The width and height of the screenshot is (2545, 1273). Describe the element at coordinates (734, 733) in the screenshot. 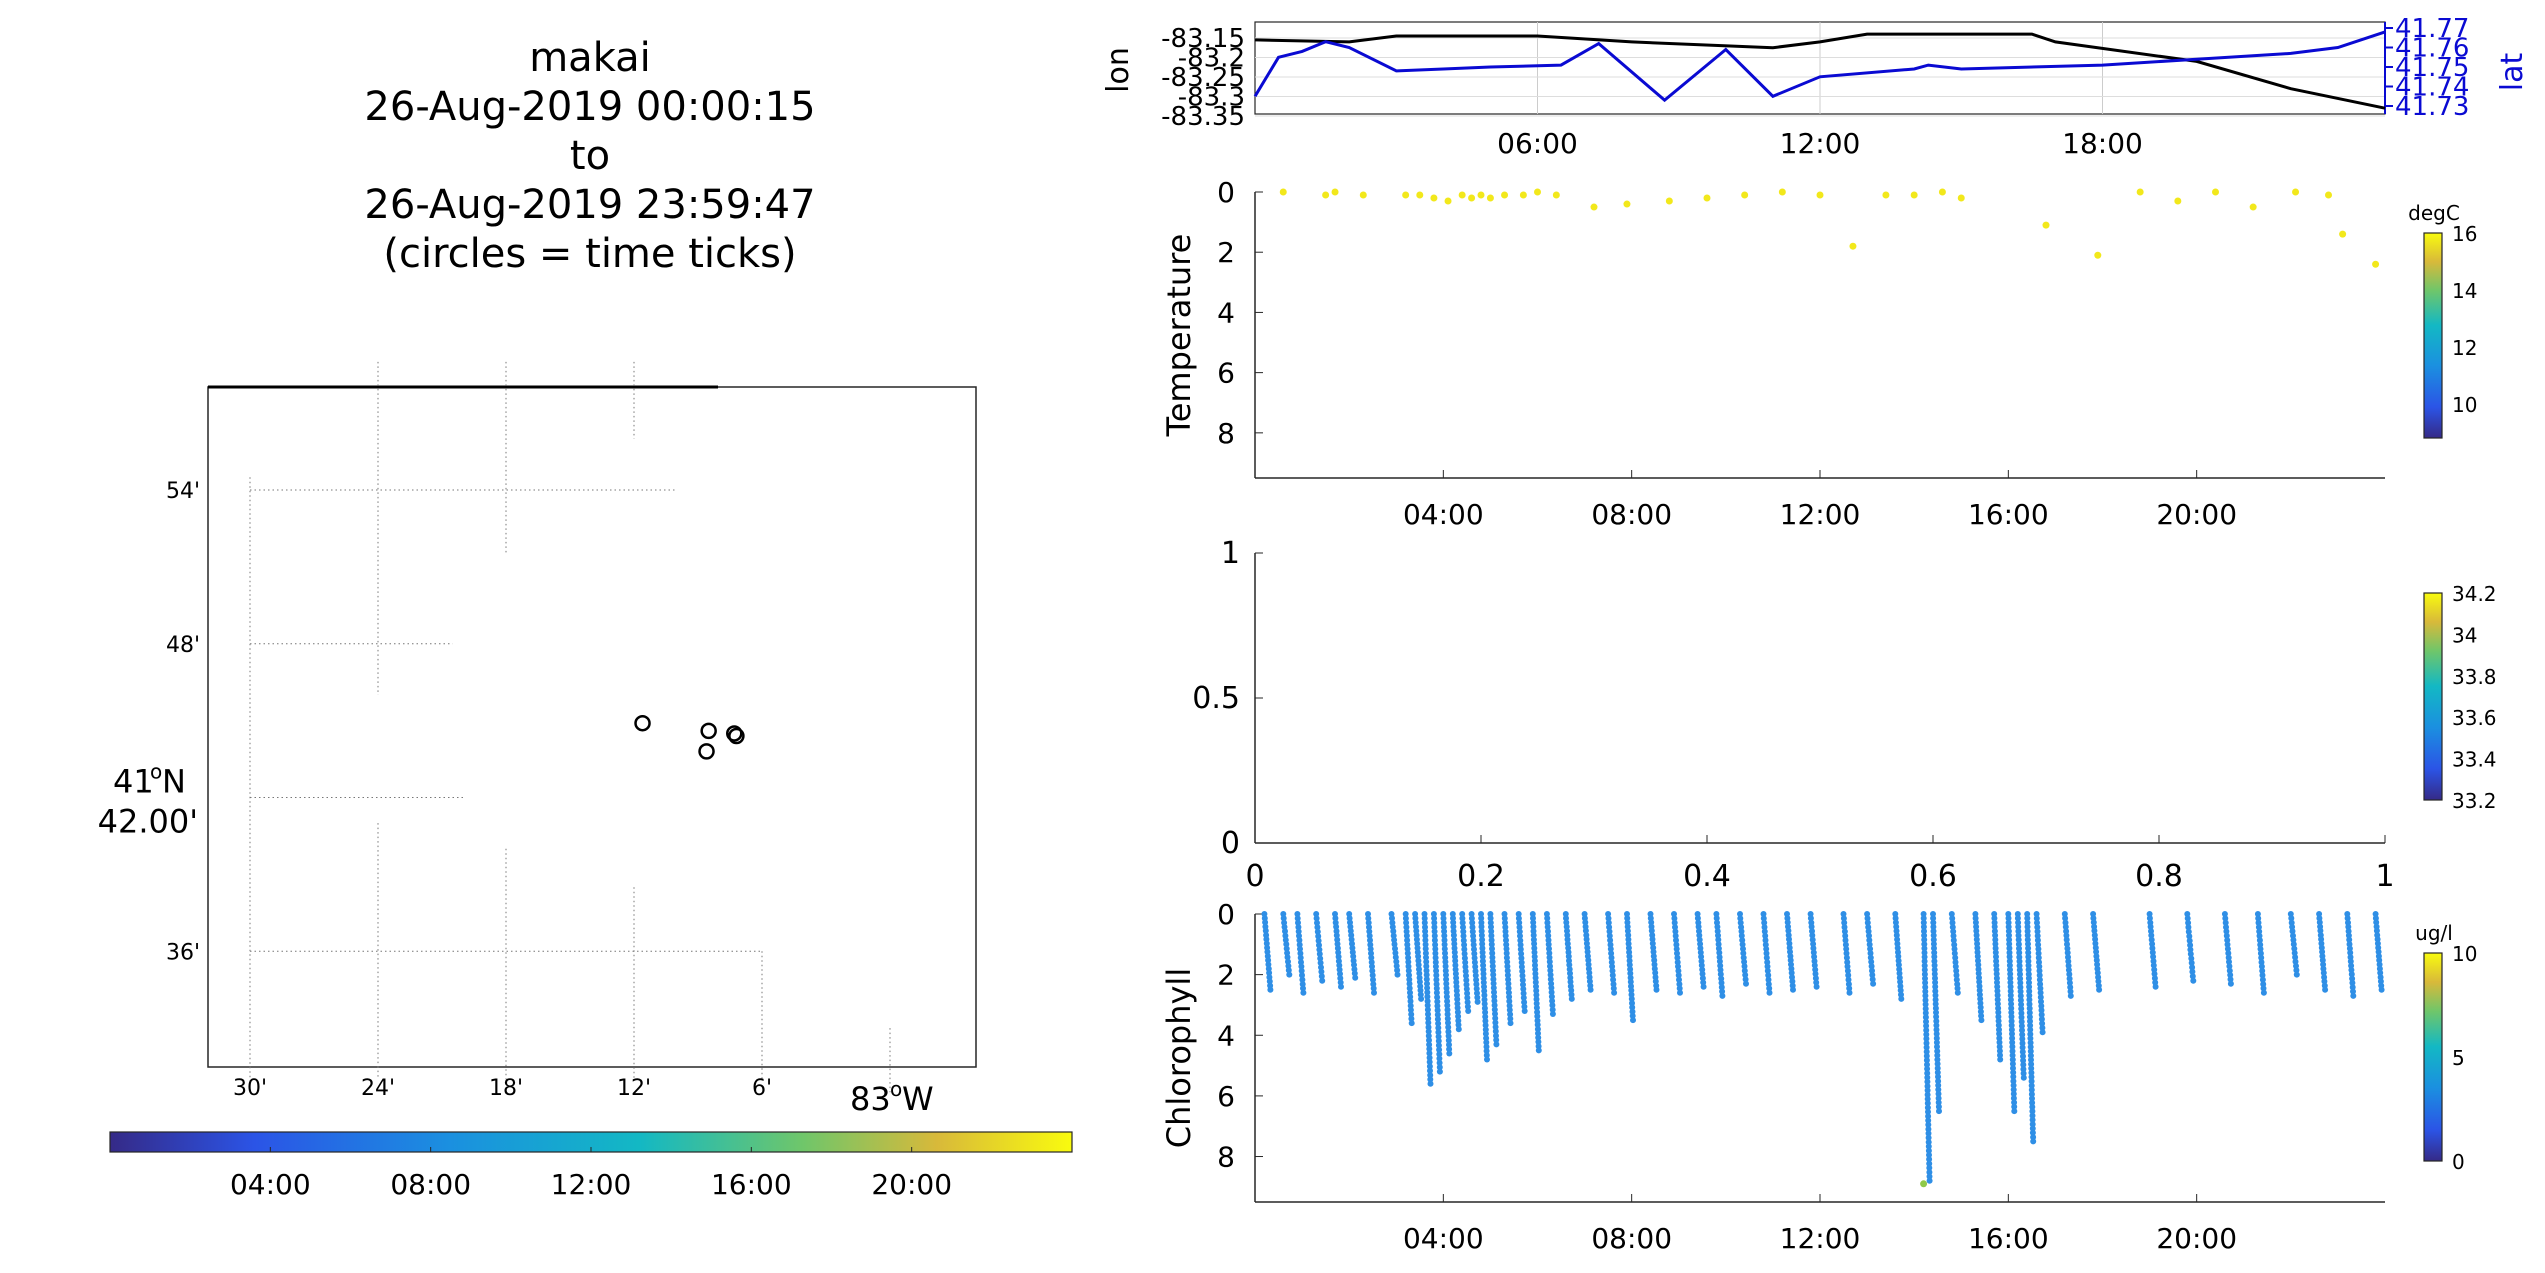

I see `track-time-circle` at that location.